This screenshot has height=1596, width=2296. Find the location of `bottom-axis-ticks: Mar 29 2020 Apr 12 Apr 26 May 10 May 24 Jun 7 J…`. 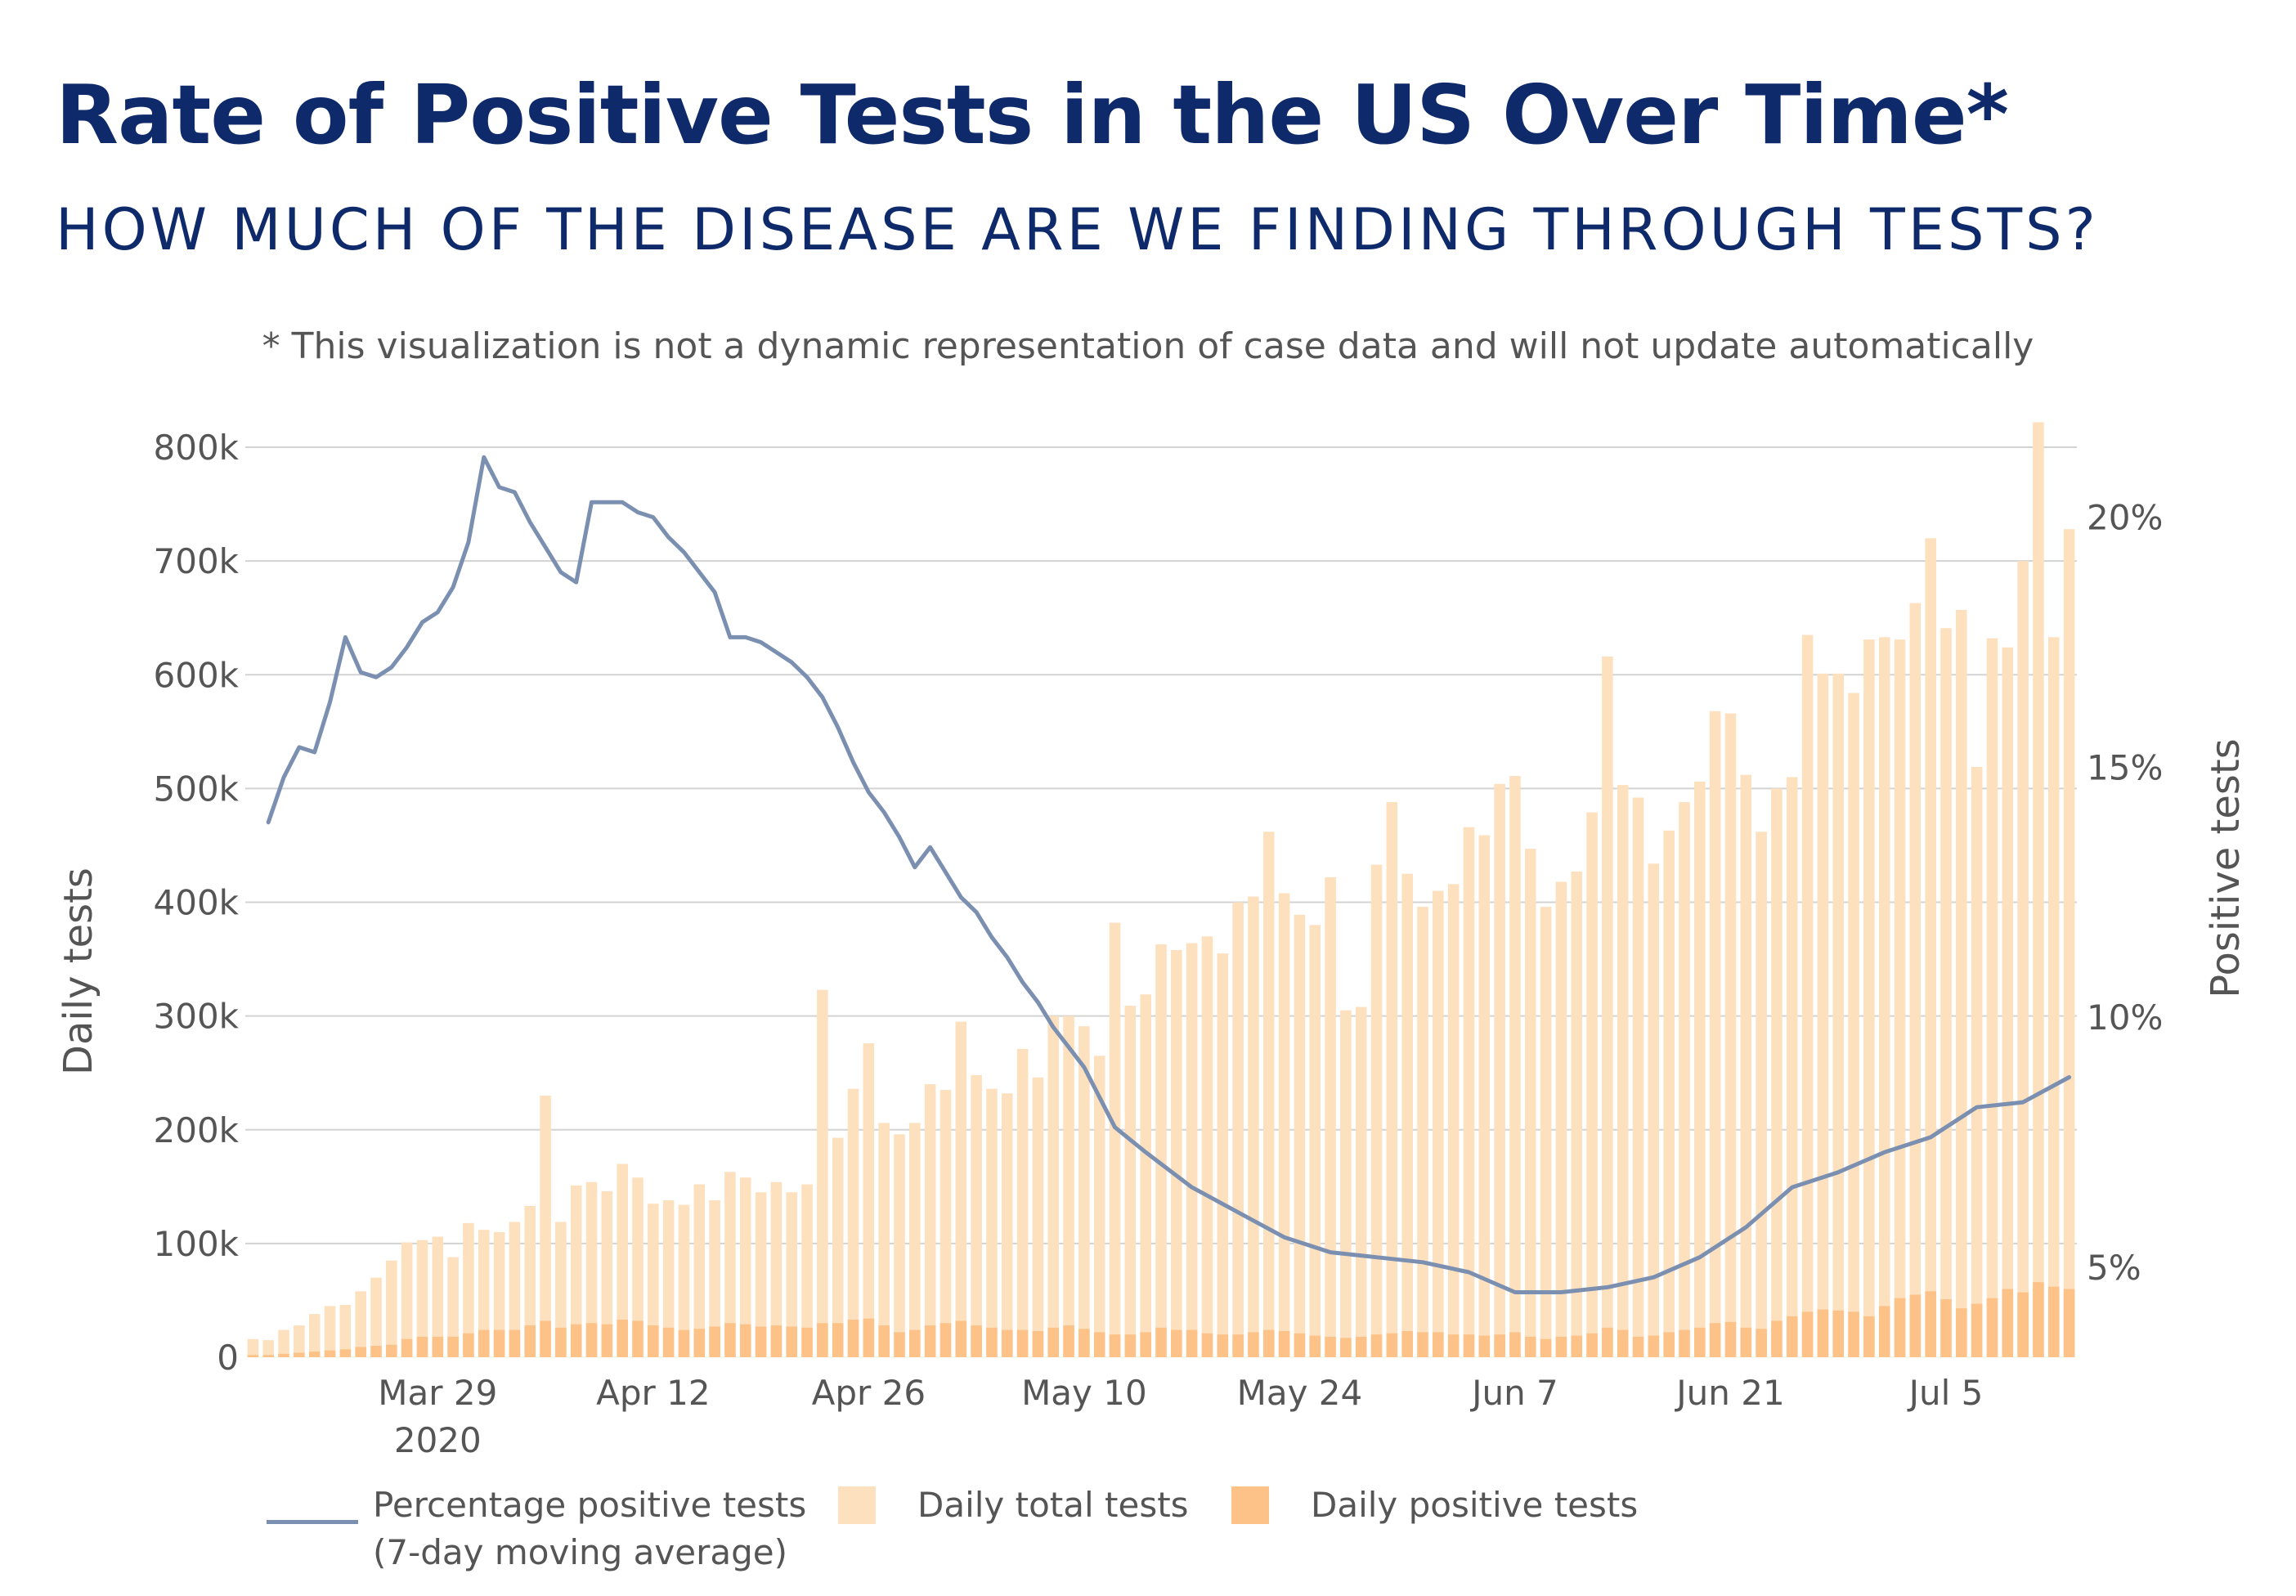

bottom-axis-ticks: Mar 29 2020 Apr 12 Apr 26 May 10 May 24 Jun 7 J… is located at coordinates (1180, 1416).